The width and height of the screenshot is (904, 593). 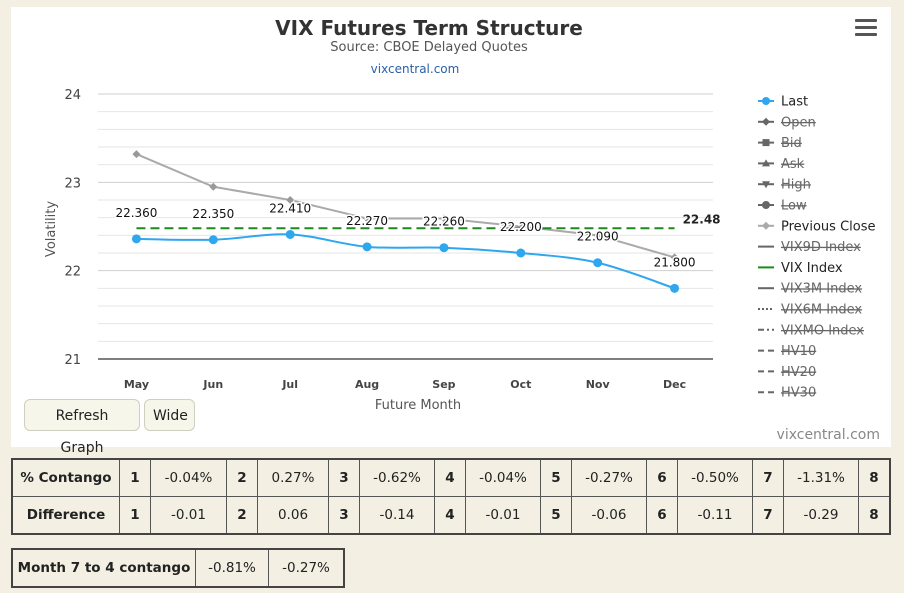 I want to click on month-contango-value: -0.81%, so click(x=232, y=568).